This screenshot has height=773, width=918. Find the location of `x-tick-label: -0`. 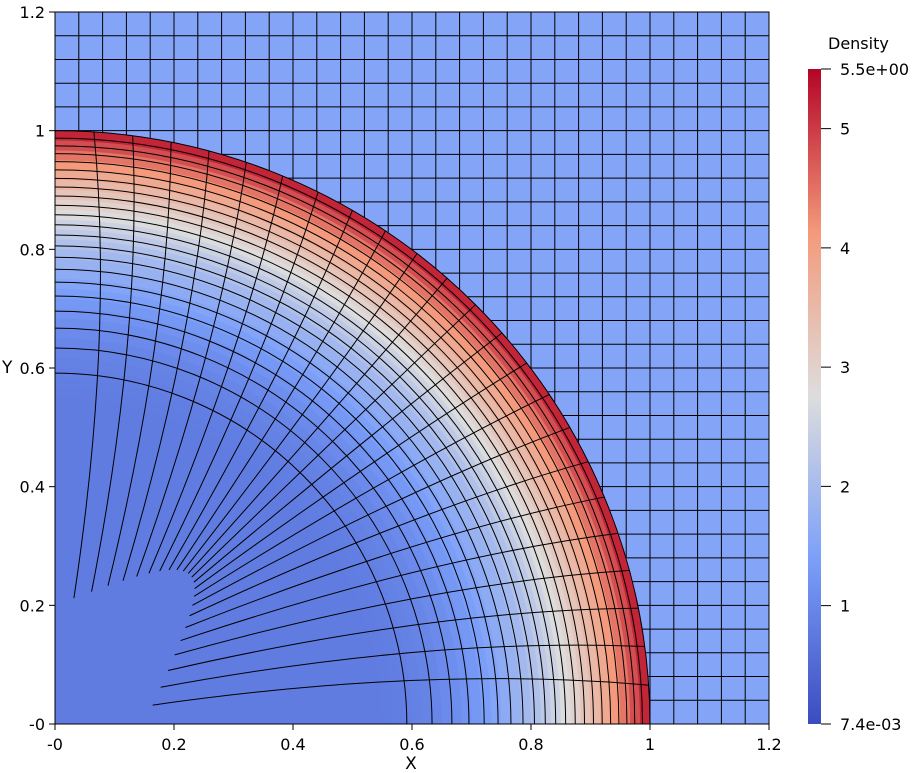

x-tick-label: -0 is located at coordinates (55, 744).